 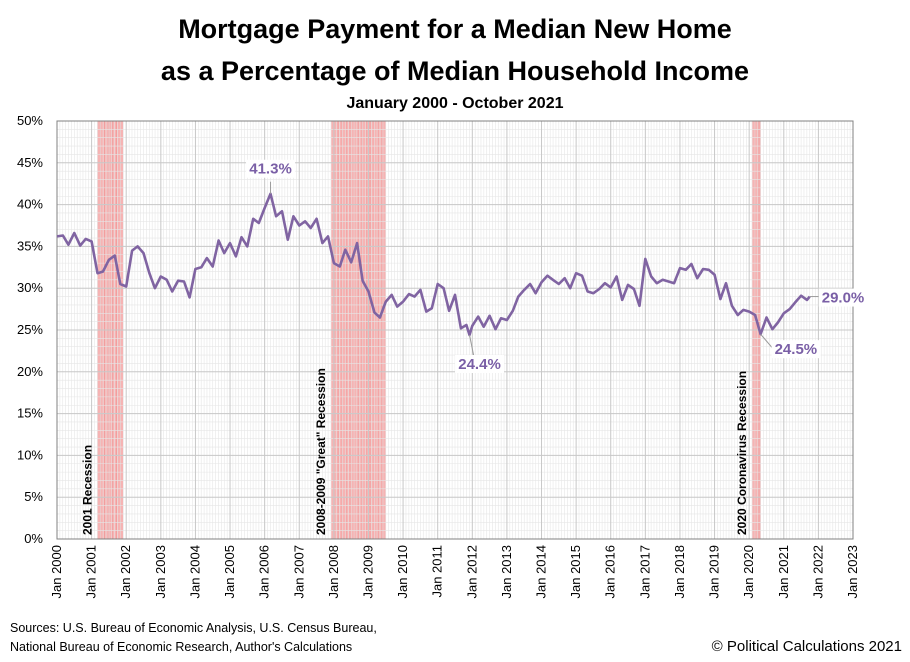 I want to click on recession-label-2: 2020 Coronavirus Recession, so click(x=742, y=453).